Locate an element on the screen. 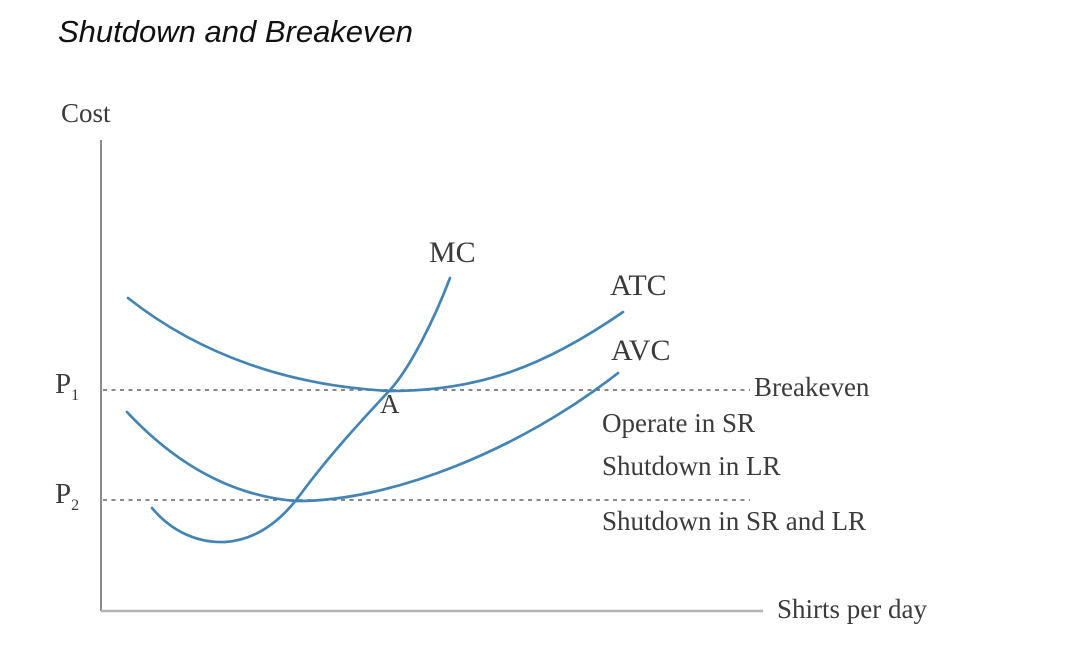 The height and width of the screenshot is (658, 1082). p2-subscript: 2 is located at coordinates (75, 506).